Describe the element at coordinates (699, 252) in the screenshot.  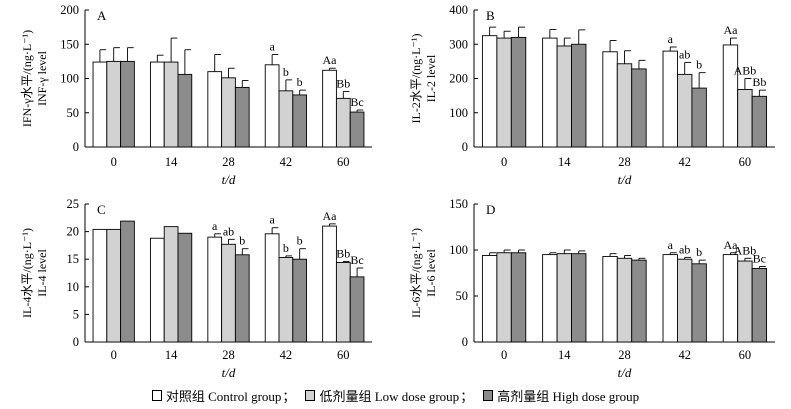
I see `significance-label-d: b` at that location.